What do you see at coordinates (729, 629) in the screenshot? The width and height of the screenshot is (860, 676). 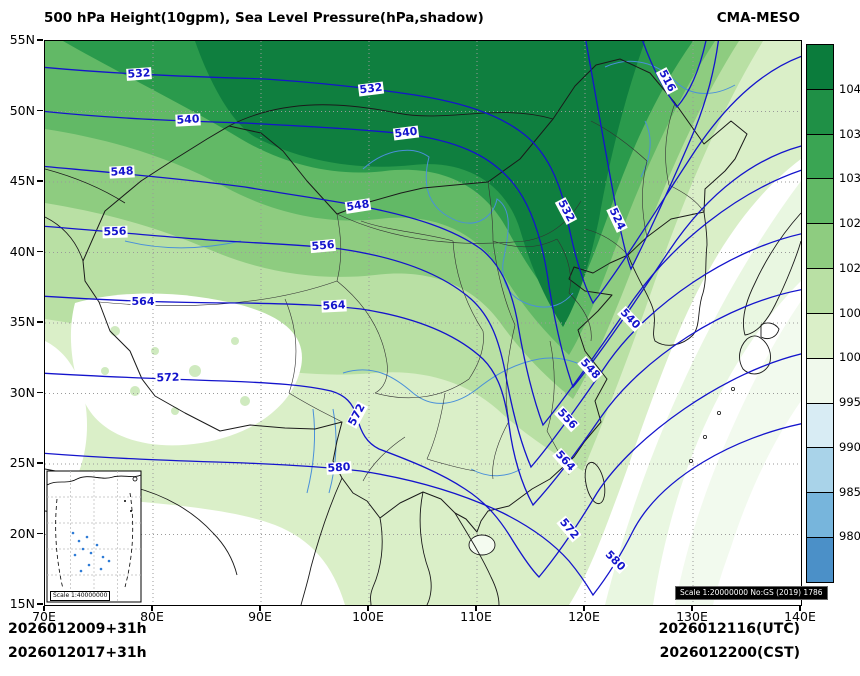 I see `valid-time-utc: 2026012116(UTC)` at bounding box center [729, 629].